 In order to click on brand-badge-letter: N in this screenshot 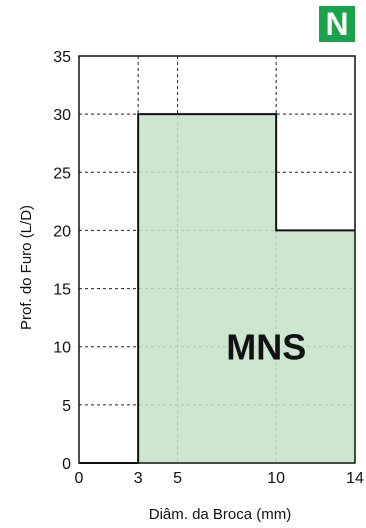, I will do `click(337, 24)`.